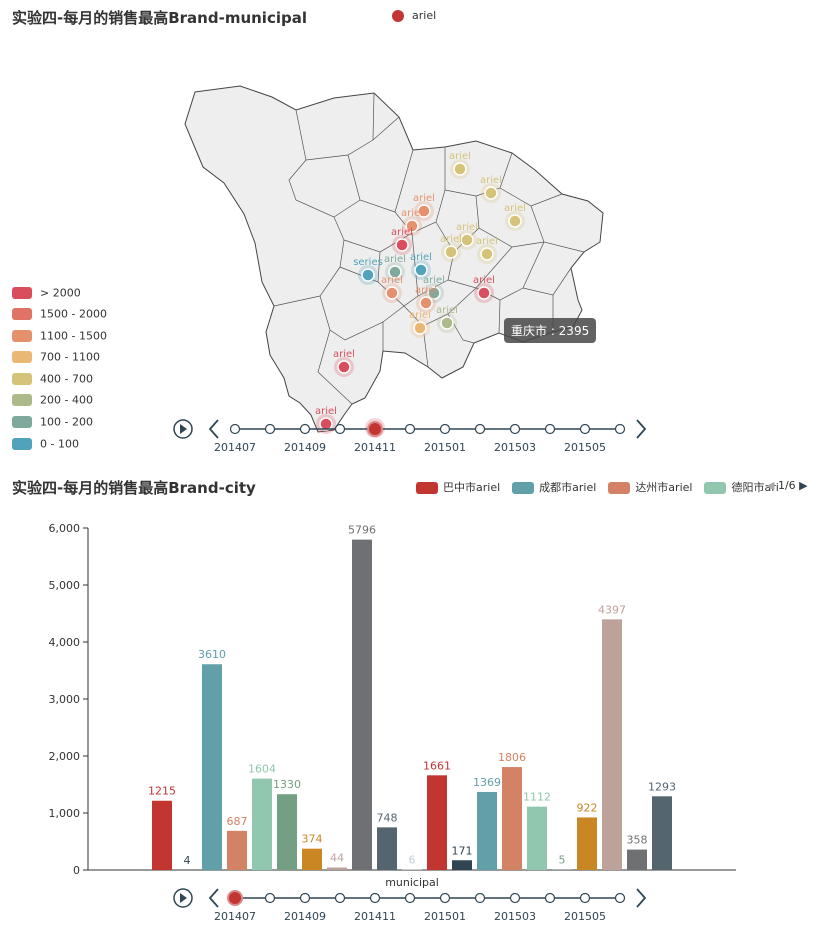 The width and height of the screenshot is (838, 950). What do you see at coordinates (52, 400) in the screenshot?
I see `visual-map-item-6: 200 - 400` at bounding box center [52, 400].